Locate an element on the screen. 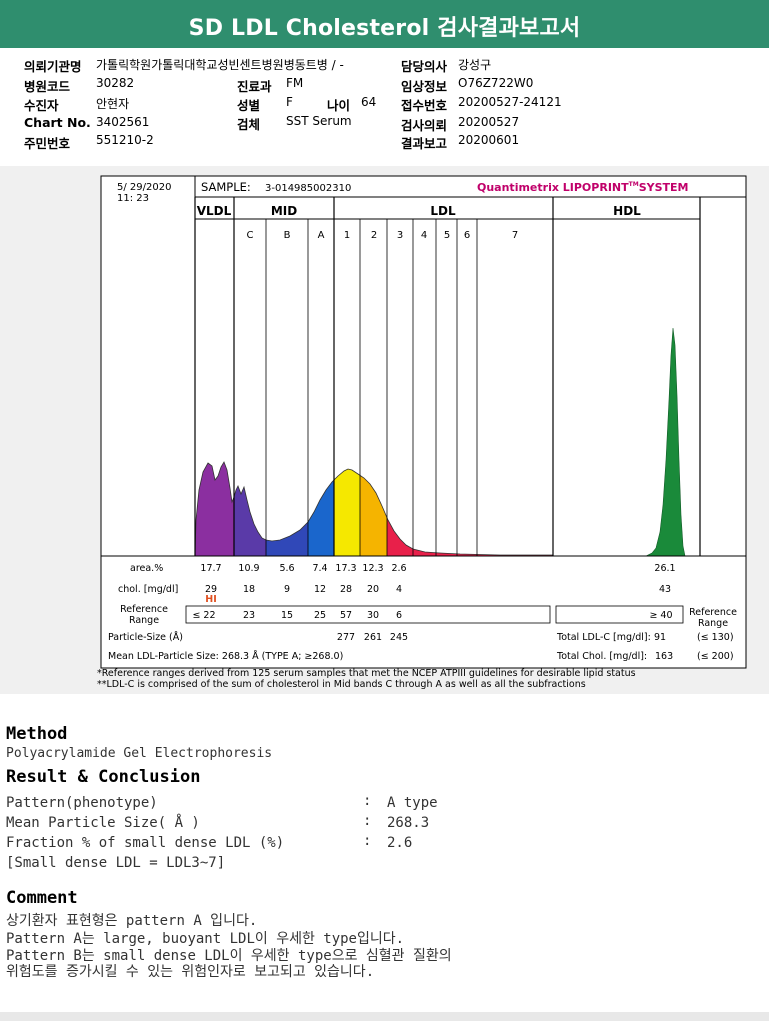  method-heading: Method is located at coordinates (37, 734).